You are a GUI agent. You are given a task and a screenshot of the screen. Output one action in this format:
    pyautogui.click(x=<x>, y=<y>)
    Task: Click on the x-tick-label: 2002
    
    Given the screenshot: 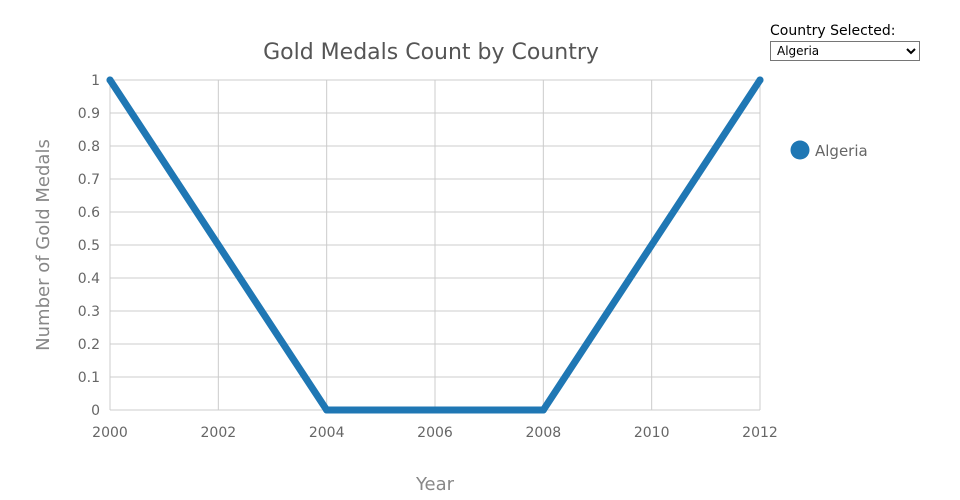 What is the action you would take?
    pyautogui.click(x=219, y=433)
    